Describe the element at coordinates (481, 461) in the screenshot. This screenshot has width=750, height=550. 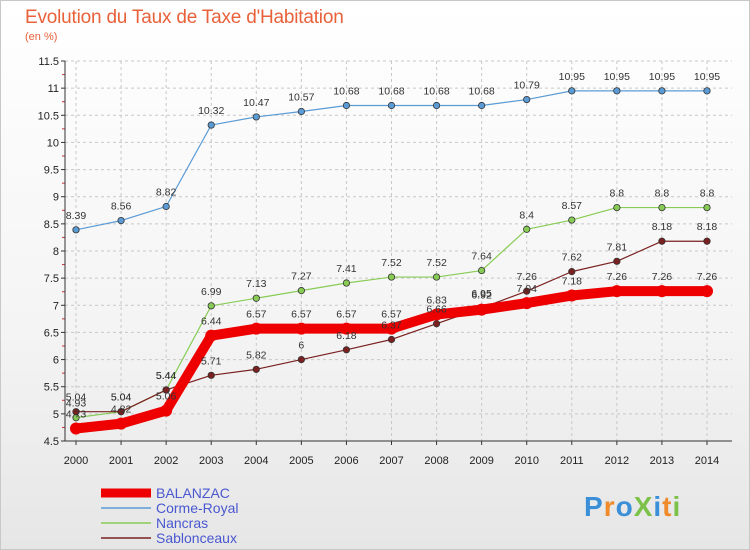
I see `x-tick-label: 2009` at that location.